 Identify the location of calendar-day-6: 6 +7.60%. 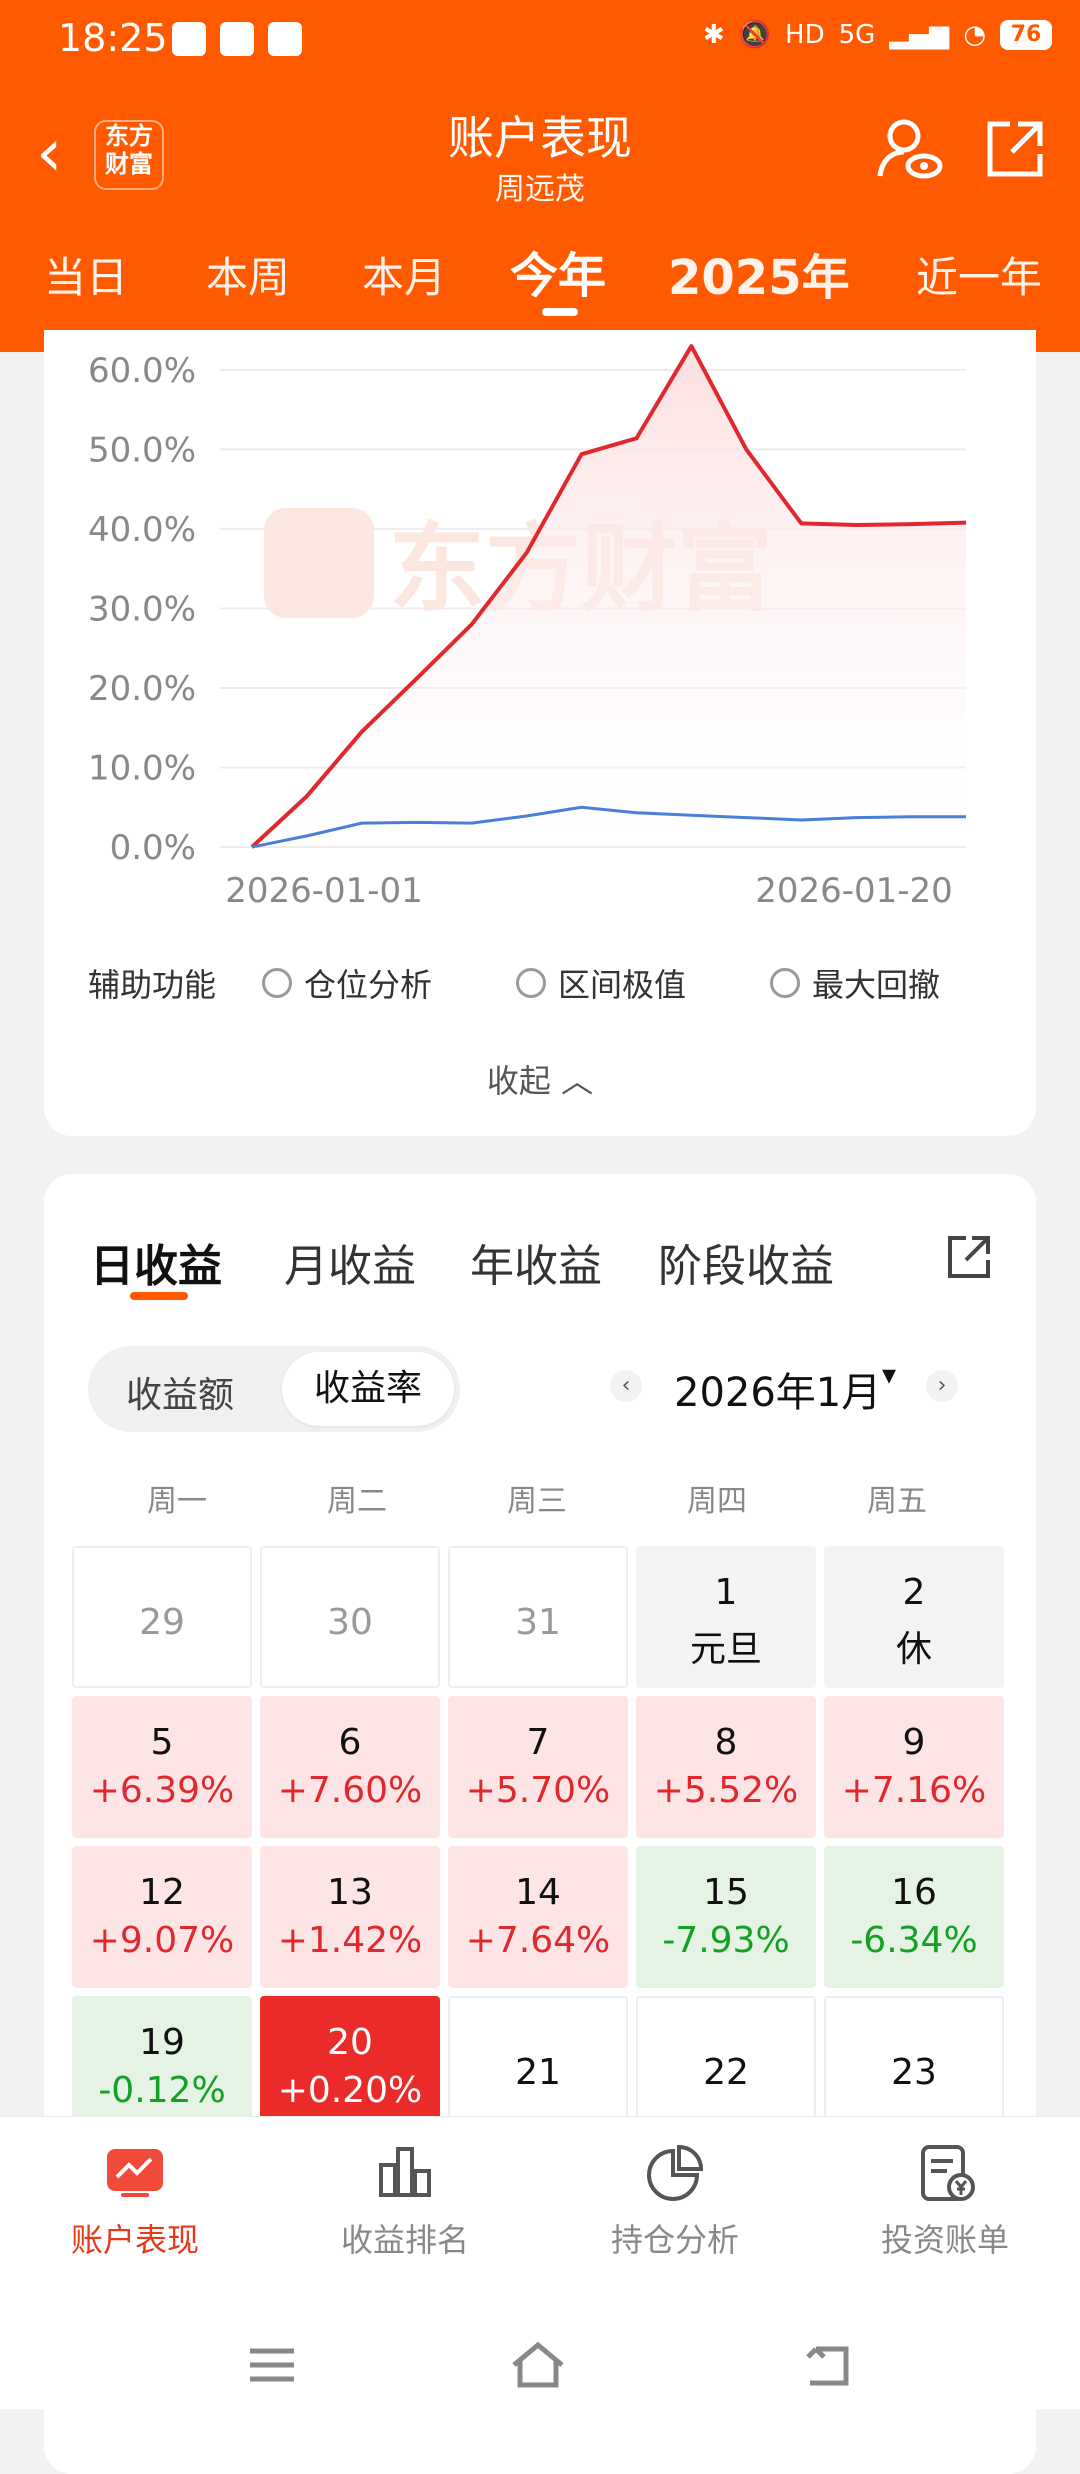
(350, 1767).